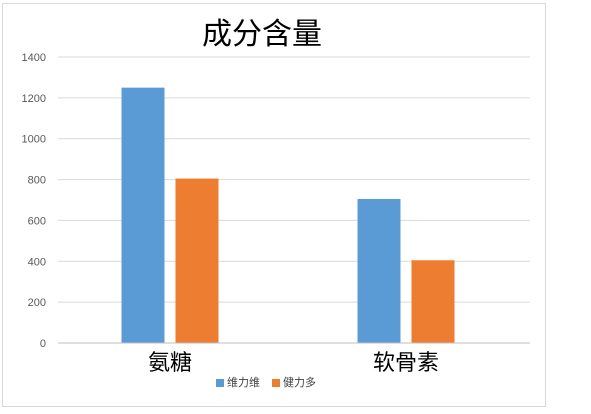  I want to click on y-tick-label: 200, so click(37, 303).